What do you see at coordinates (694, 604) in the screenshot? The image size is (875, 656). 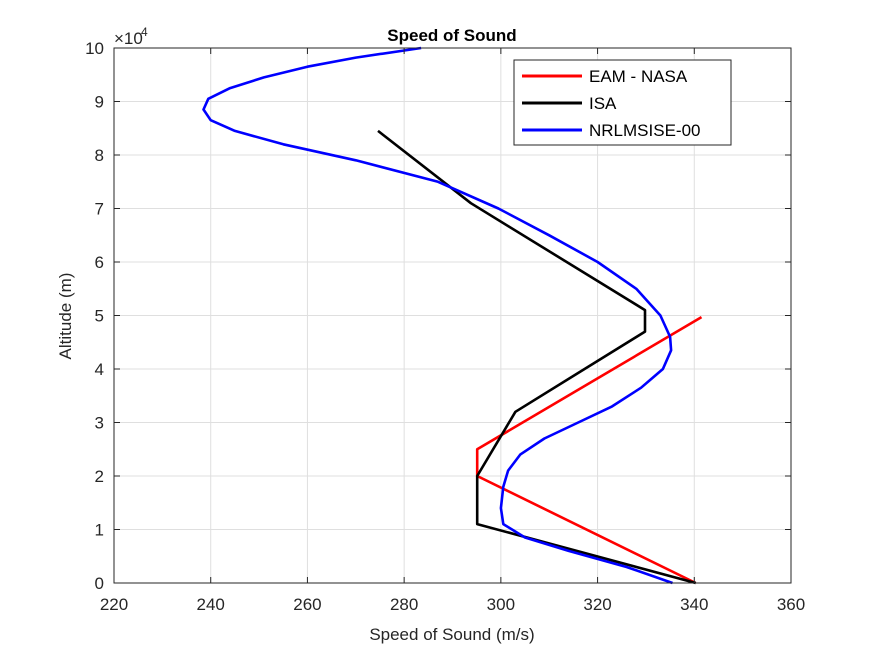 I see `x-tick-label: 340` at bounding box center [694, 604].